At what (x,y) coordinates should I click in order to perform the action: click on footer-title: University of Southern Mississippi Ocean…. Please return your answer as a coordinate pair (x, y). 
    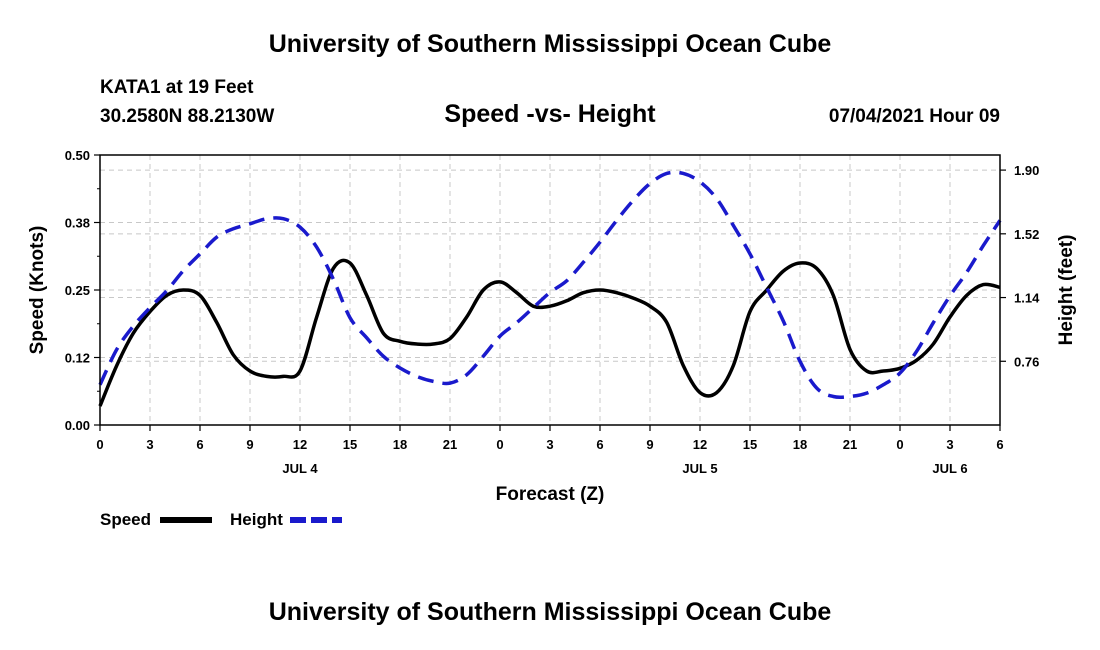
    Looking at the image, I should click on (550, 612).